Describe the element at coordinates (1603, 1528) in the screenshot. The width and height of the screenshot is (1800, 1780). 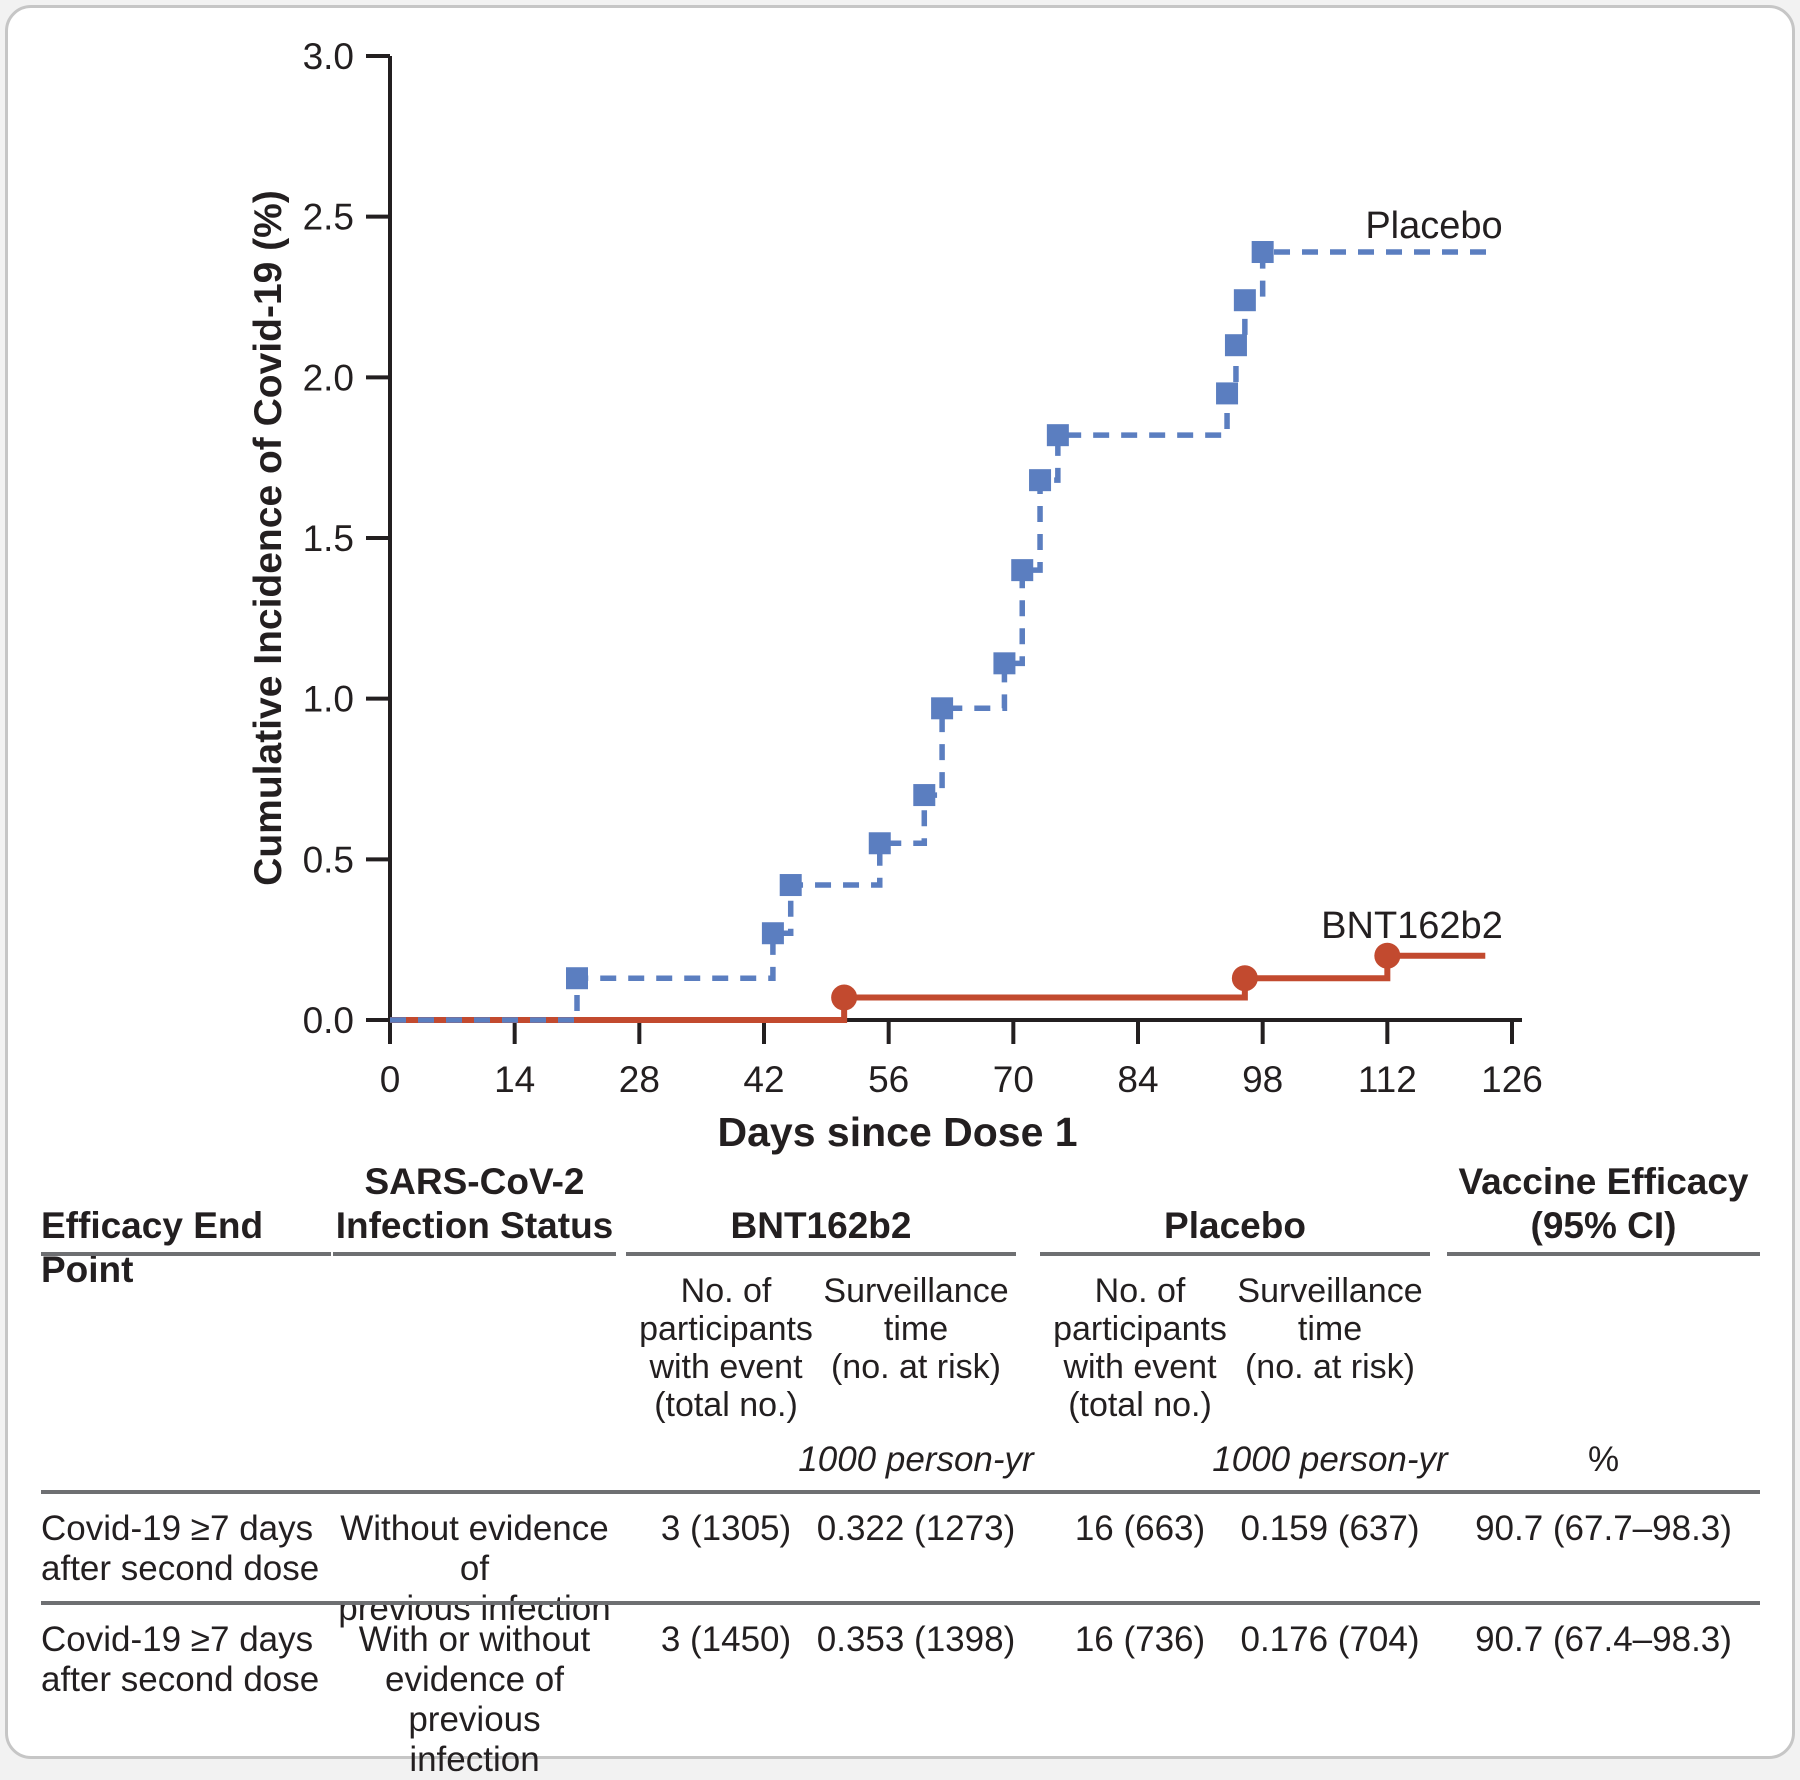
I see `row1-vaccine-efficacy: 90.7 (67.7–98.3)` at that location.